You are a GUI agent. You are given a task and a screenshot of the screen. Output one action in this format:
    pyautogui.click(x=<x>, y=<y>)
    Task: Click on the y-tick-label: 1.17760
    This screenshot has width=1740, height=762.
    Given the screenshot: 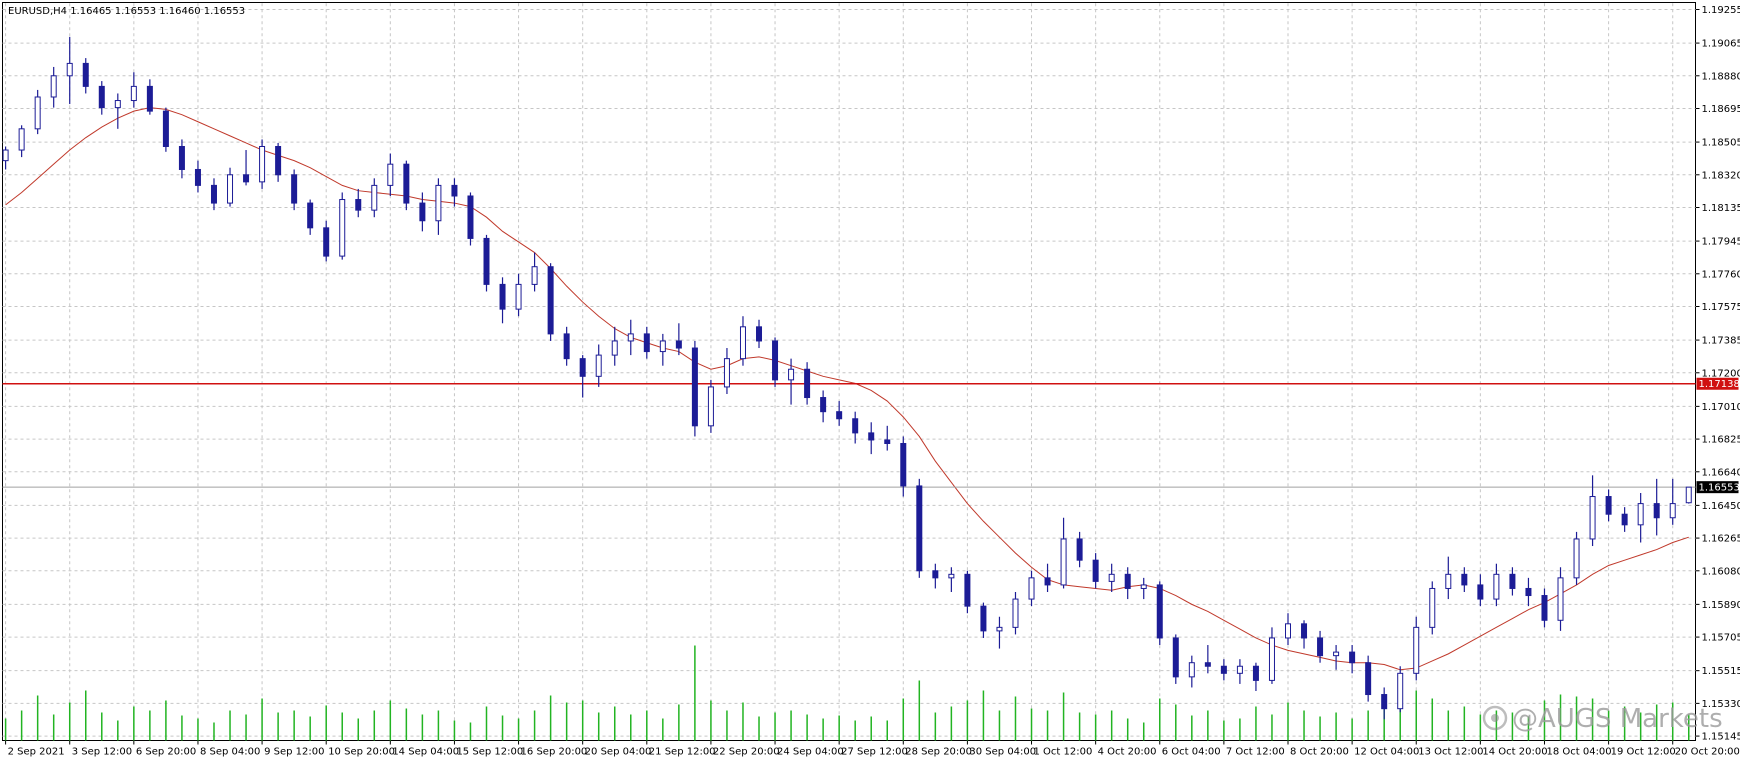 What is the action you would take?
    pyautogui.click(x=1721, y=274)
    